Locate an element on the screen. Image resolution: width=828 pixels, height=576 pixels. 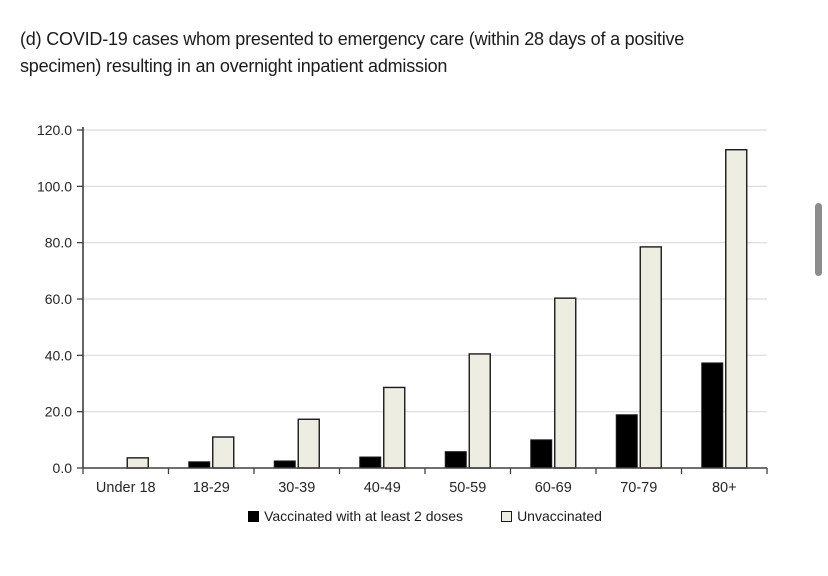
x-category-label: 30-39 is located at coordinates (296, 488).